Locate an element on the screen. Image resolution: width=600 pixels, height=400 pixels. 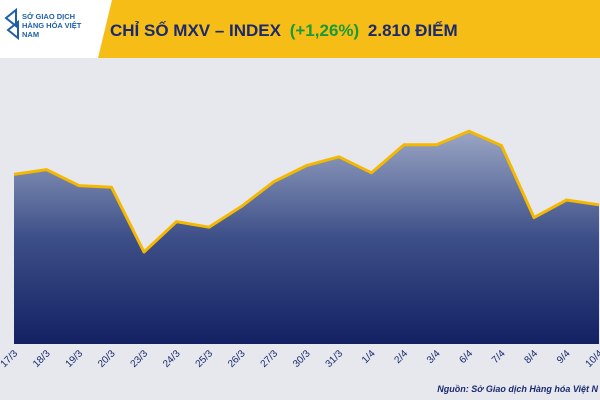
logo-box is located at coordinates (56, 29).